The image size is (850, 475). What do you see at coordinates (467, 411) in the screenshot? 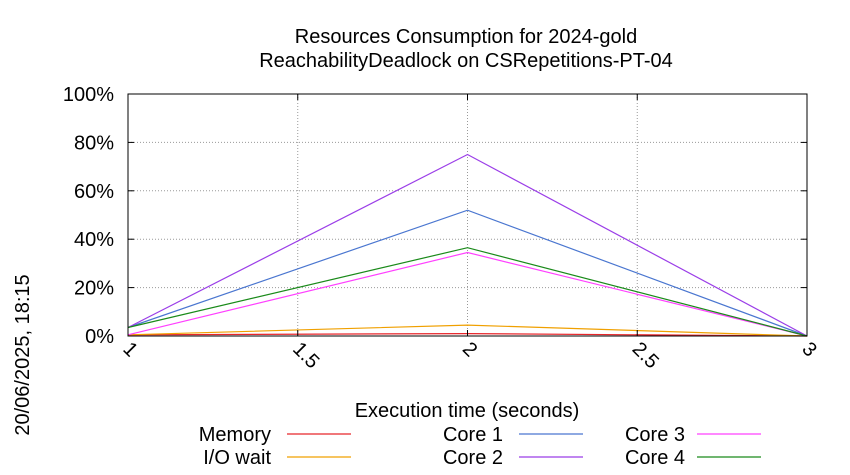
I see `x-axis-label: Execution time (seconds)` at bounding box center [467, 411].